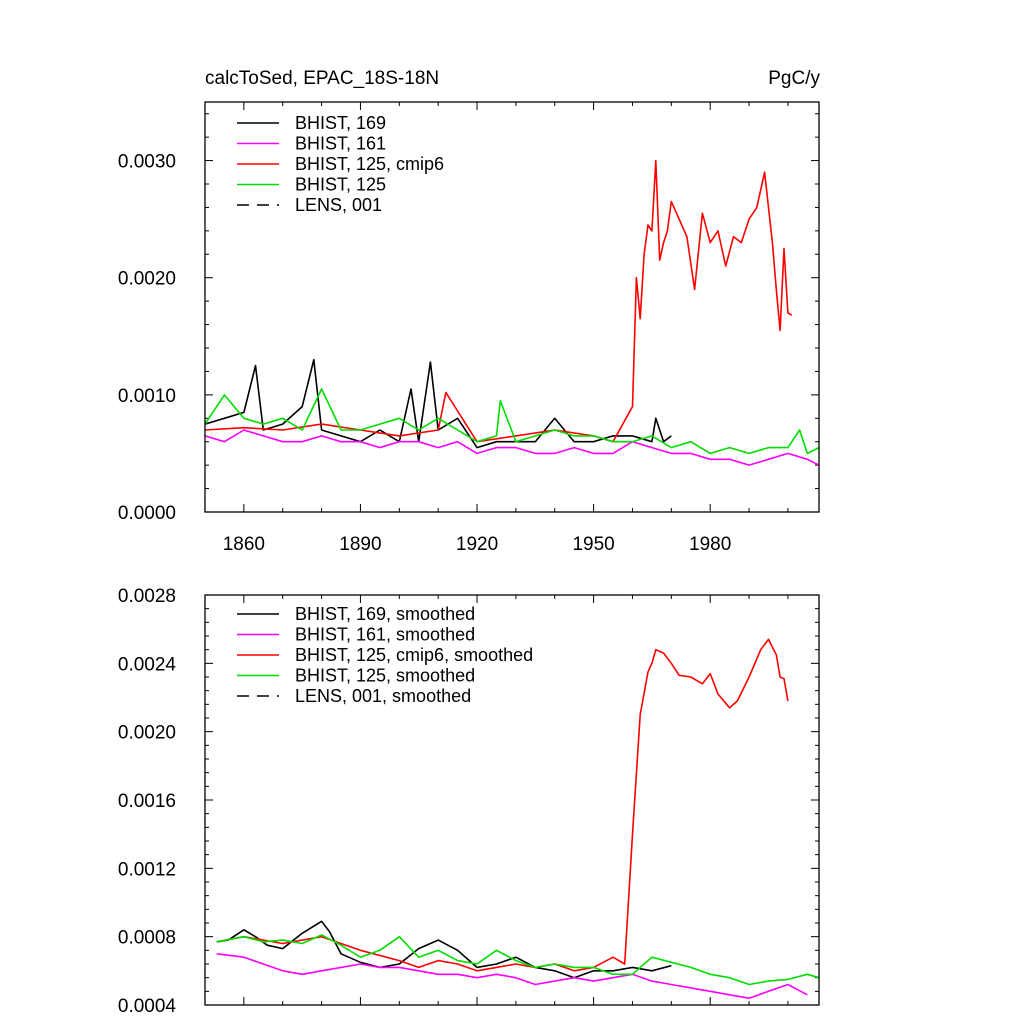  Describe the element at coordinates (338, 205) in the screenshot. I see `legend-label: LENS, 001` at that location.